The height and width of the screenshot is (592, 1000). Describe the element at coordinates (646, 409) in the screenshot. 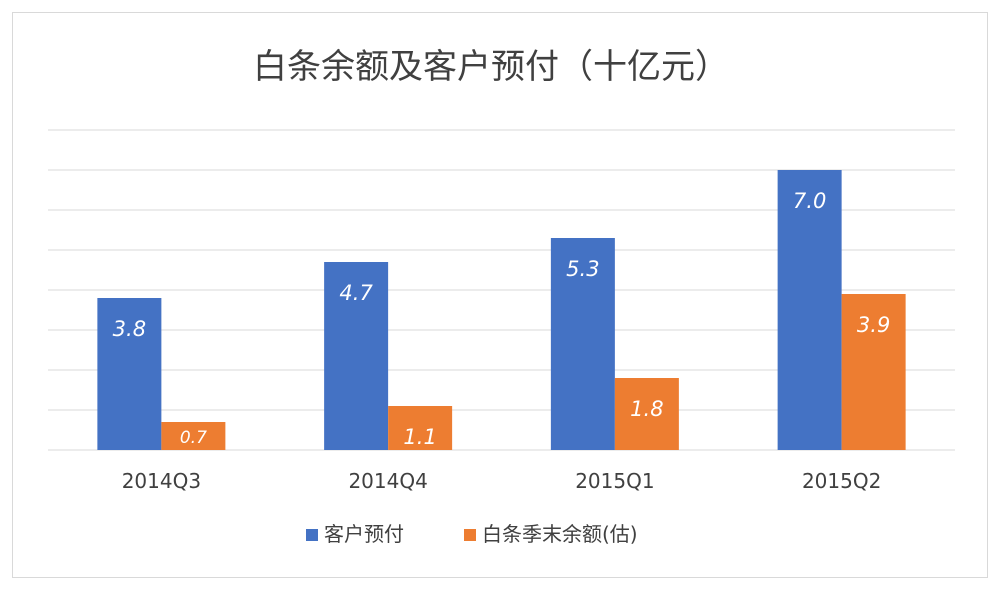

I see `data-label: 1.8` at that location.